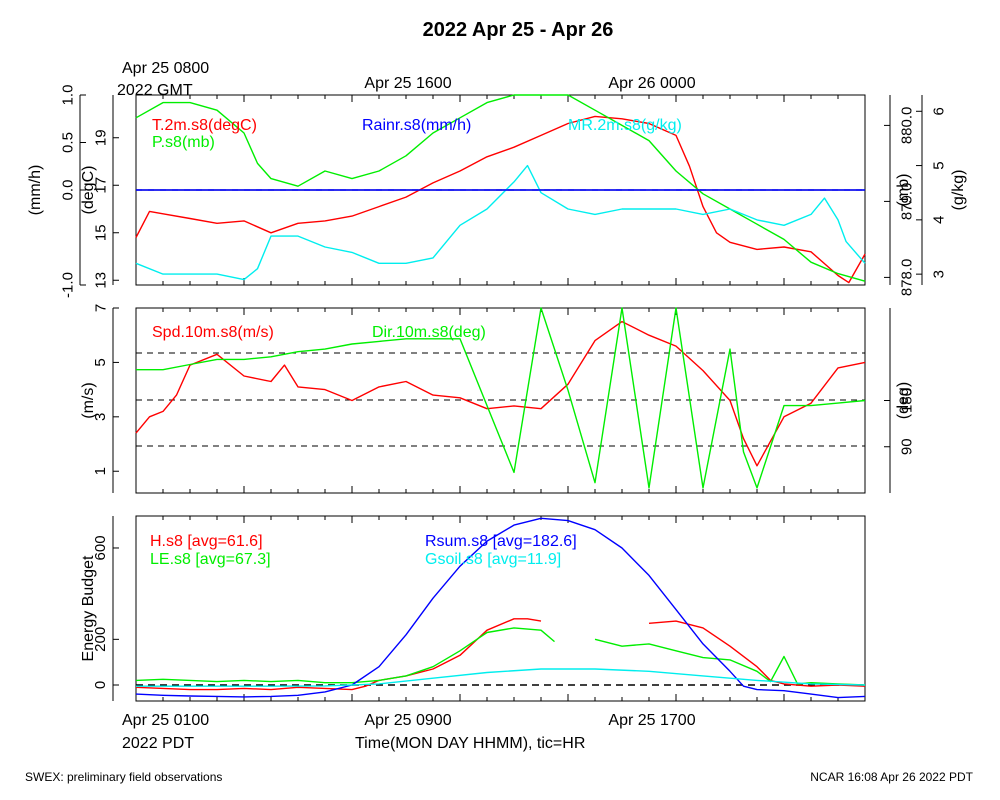 Image resolution: width=1000 pixels, height=800 pixels. What do you see at coordinates (407, 83) in the screenshot?
I see `top-time-label-2: Apr 25 1600` at bounding box center [407, 83].